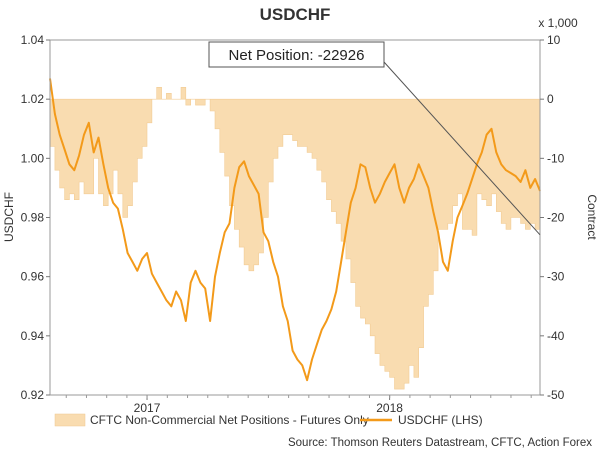  What do you see at coordinates (462, 148) in the screenshot?
I see `annotation-leader-line` at bounding box center [462, 148].